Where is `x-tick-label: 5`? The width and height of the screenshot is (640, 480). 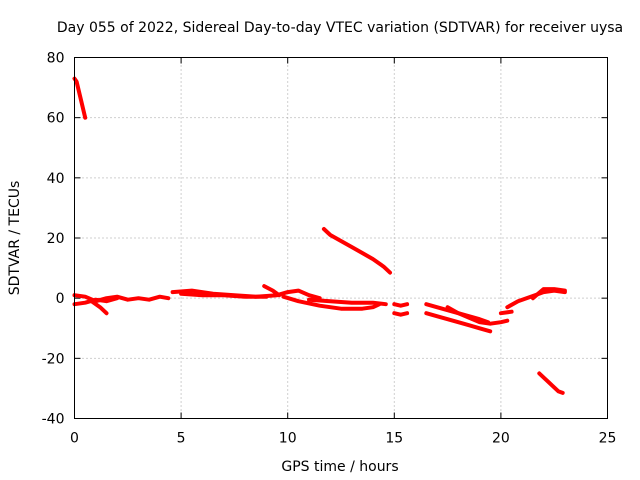
x-tick-label: 5 is located at coordinates (181, 439).